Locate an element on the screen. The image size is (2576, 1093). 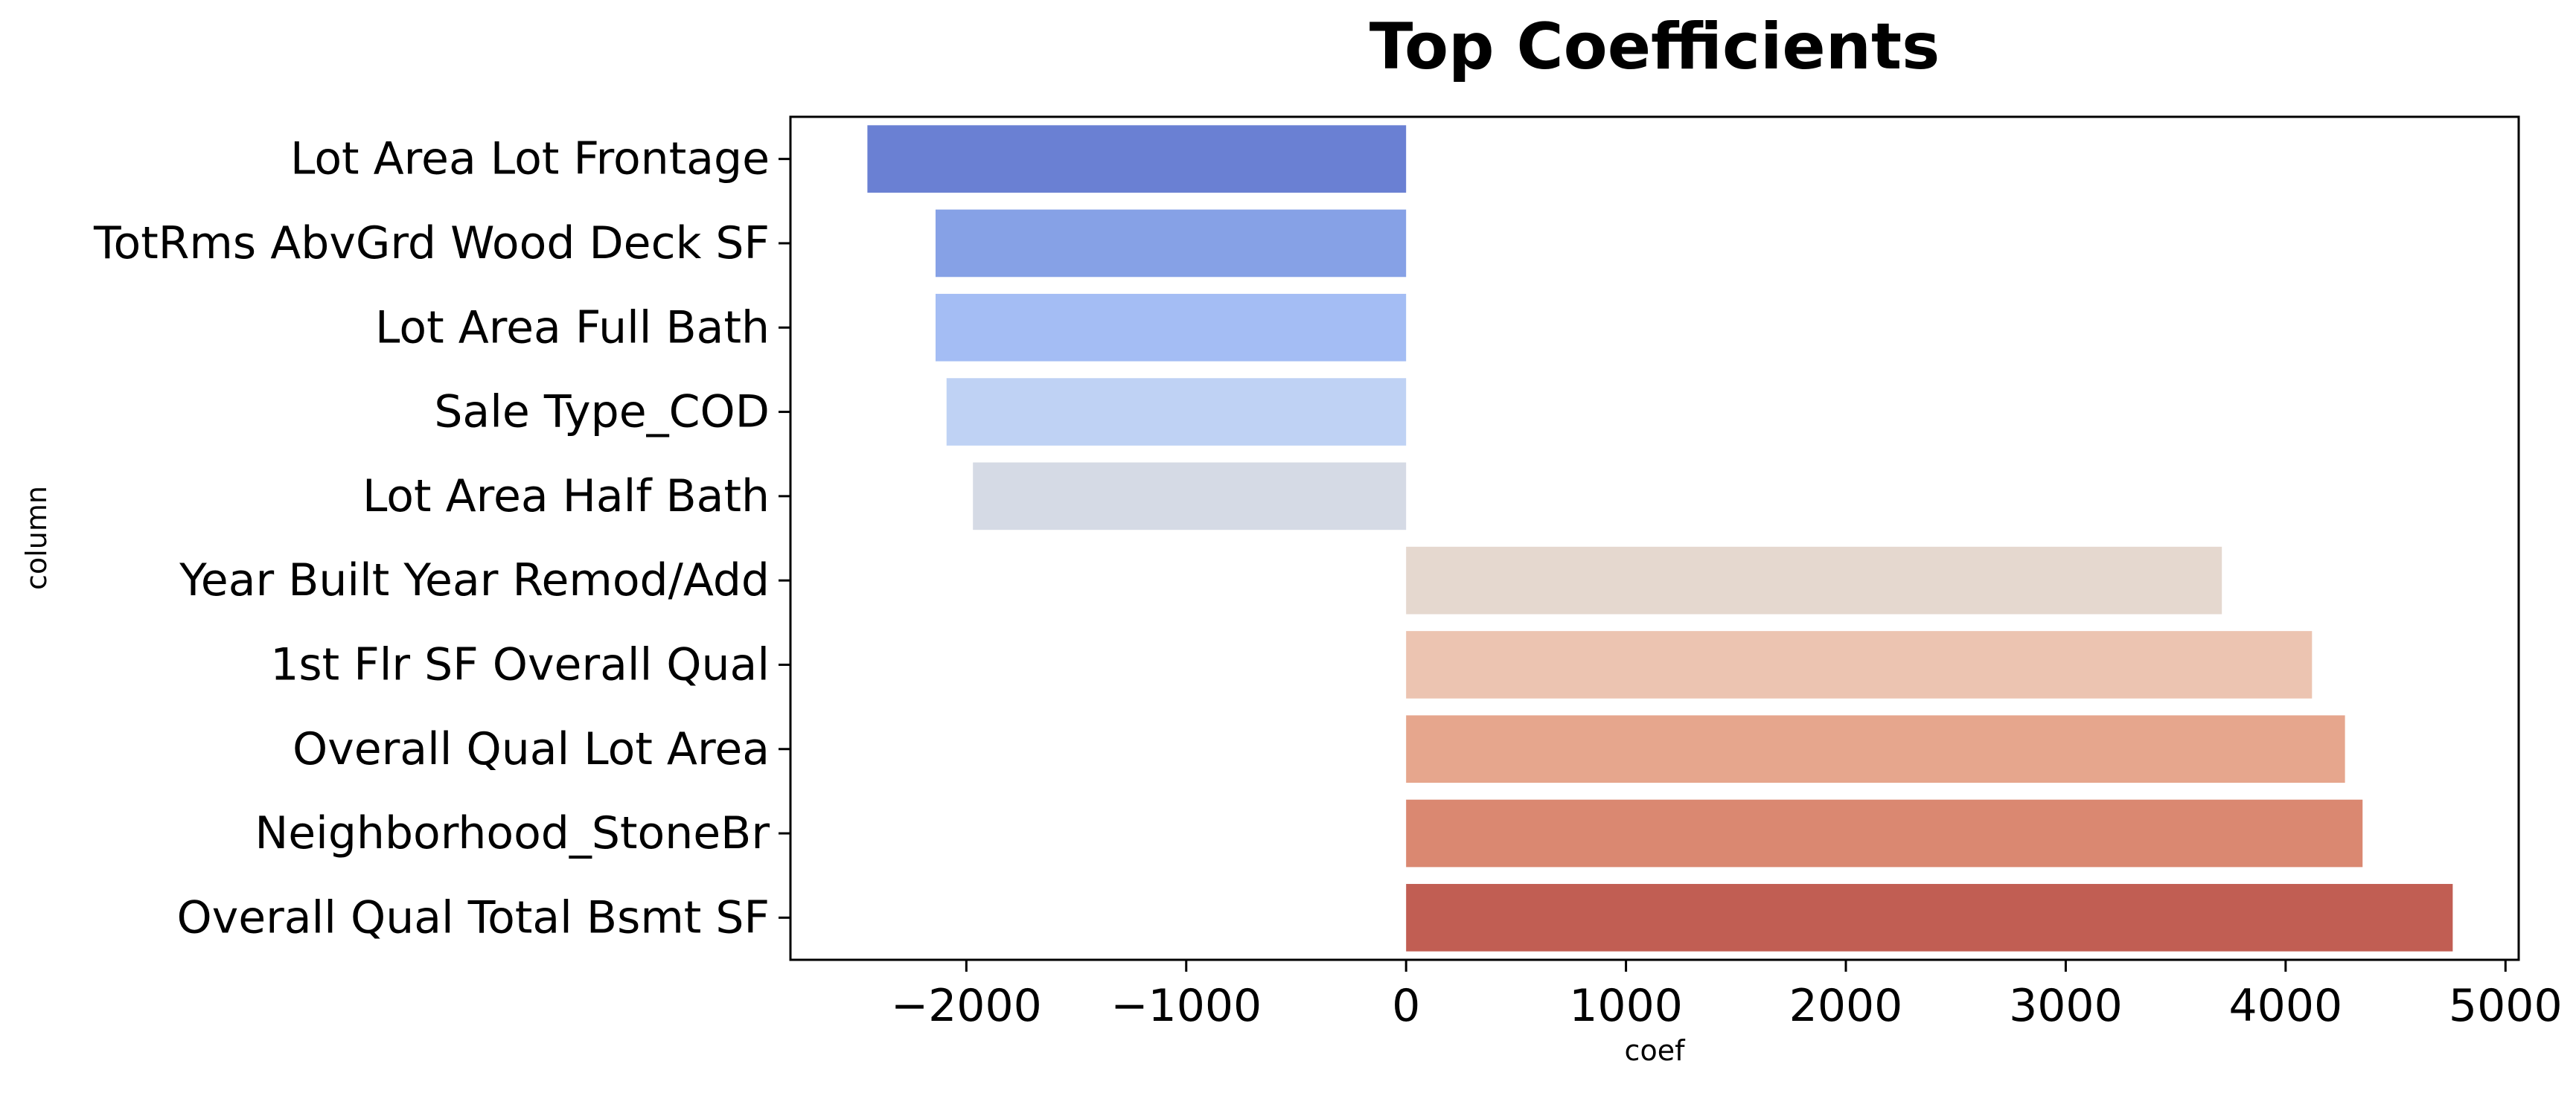
x-axis-label: coef is located at coordinates (1656, 1050).